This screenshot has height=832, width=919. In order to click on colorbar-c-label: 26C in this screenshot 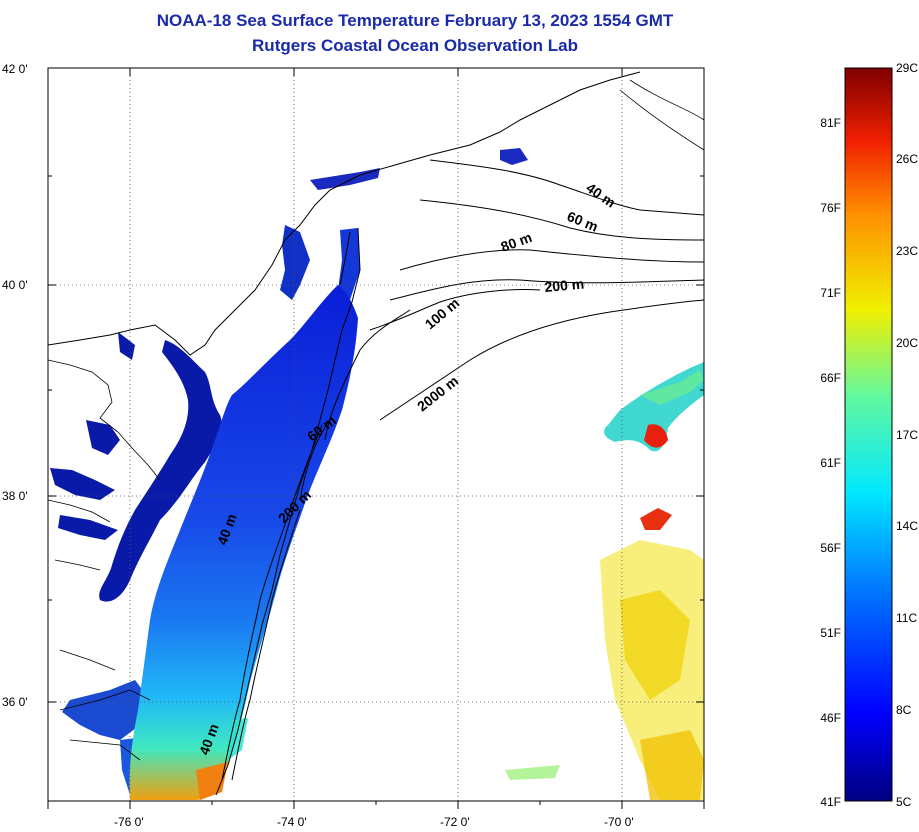, I will do `click(907, 159)`.